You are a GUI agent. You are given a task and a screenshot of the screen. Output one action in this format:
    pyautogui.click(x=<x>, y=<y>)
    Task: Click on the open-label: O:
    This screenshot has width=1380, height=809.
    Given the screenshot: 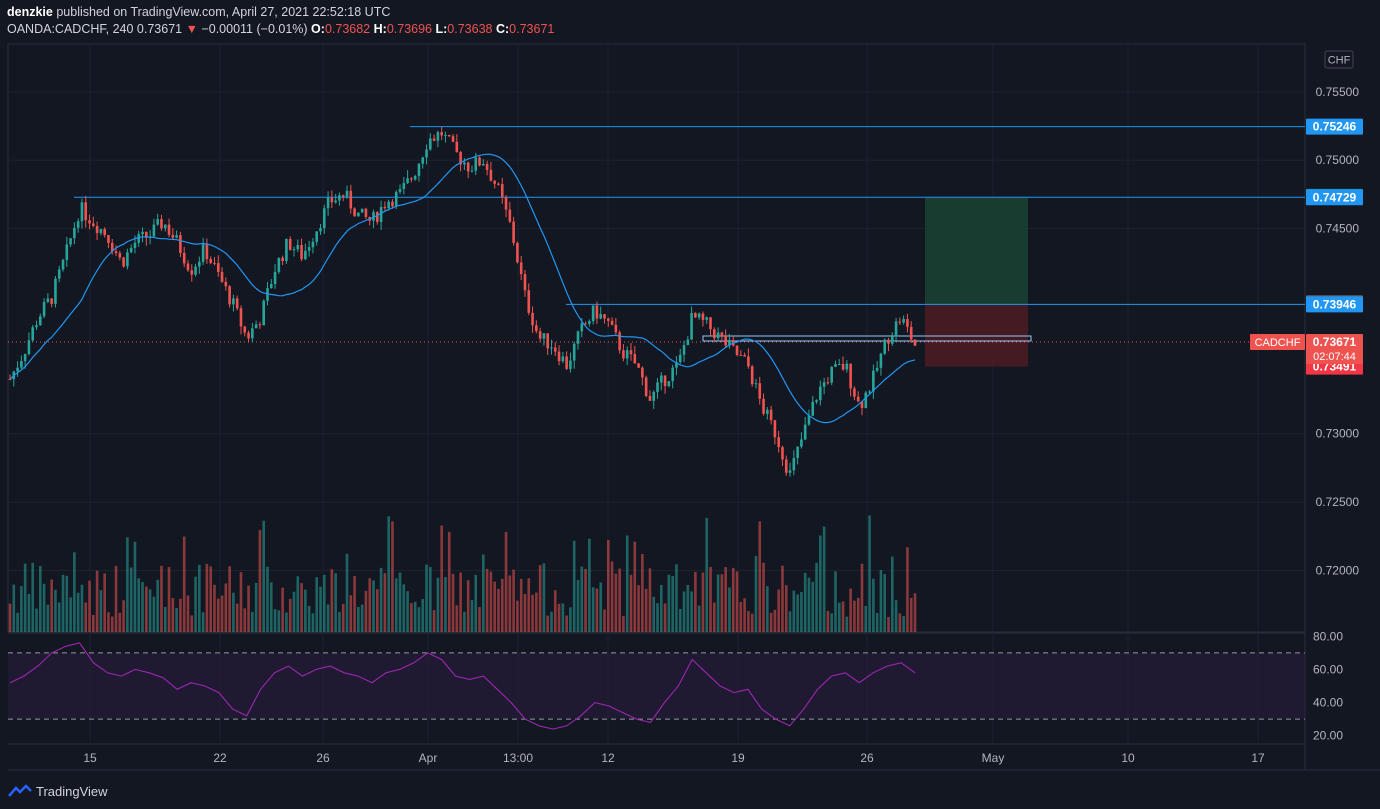 What is the action you would take?
    pyautogui.click(x=318, y=29)
    